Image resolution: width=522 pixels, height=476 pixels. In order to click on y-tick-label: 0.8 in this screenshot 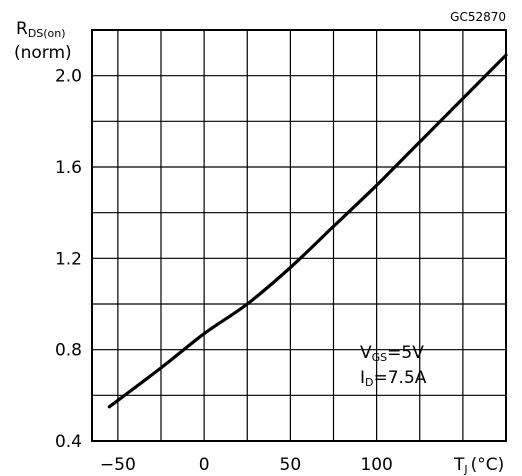, I will do `click(68, 351)`.